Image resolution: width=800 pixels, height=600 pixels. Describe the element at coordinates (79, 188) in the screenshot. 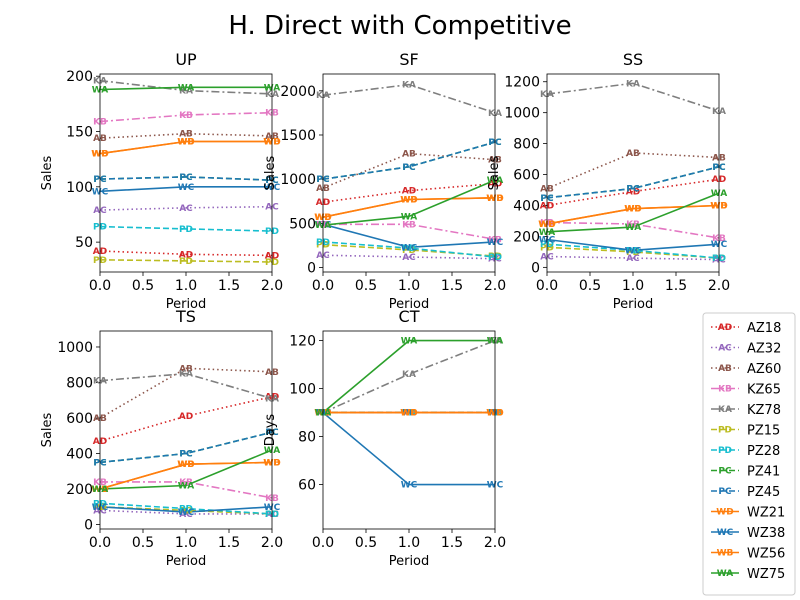

I see `y-tick-label: 100` at that location.